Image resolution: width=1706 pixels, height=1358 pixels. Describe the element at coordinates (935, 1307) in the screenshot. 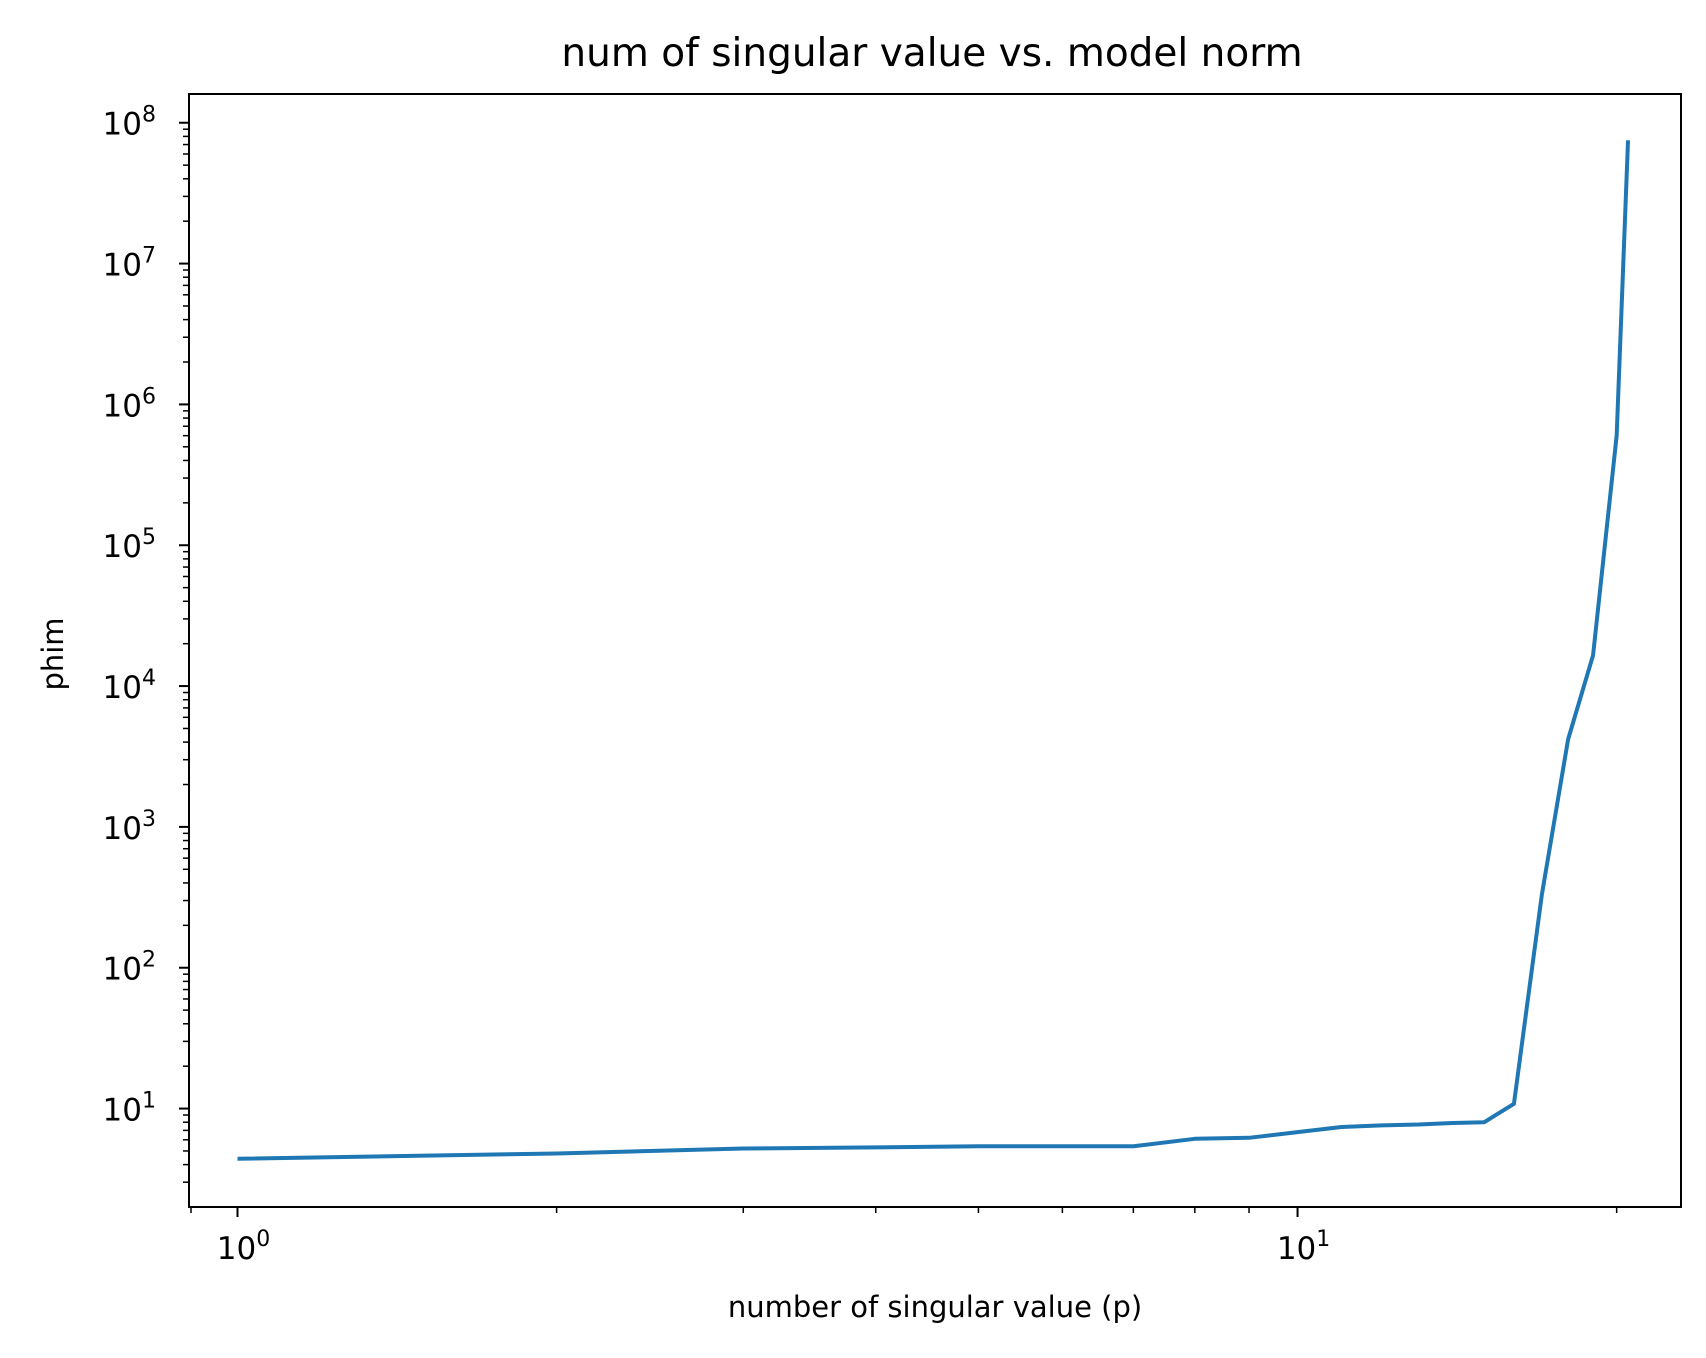

I see `x-axis-label: number of singular value (p)` at that location.